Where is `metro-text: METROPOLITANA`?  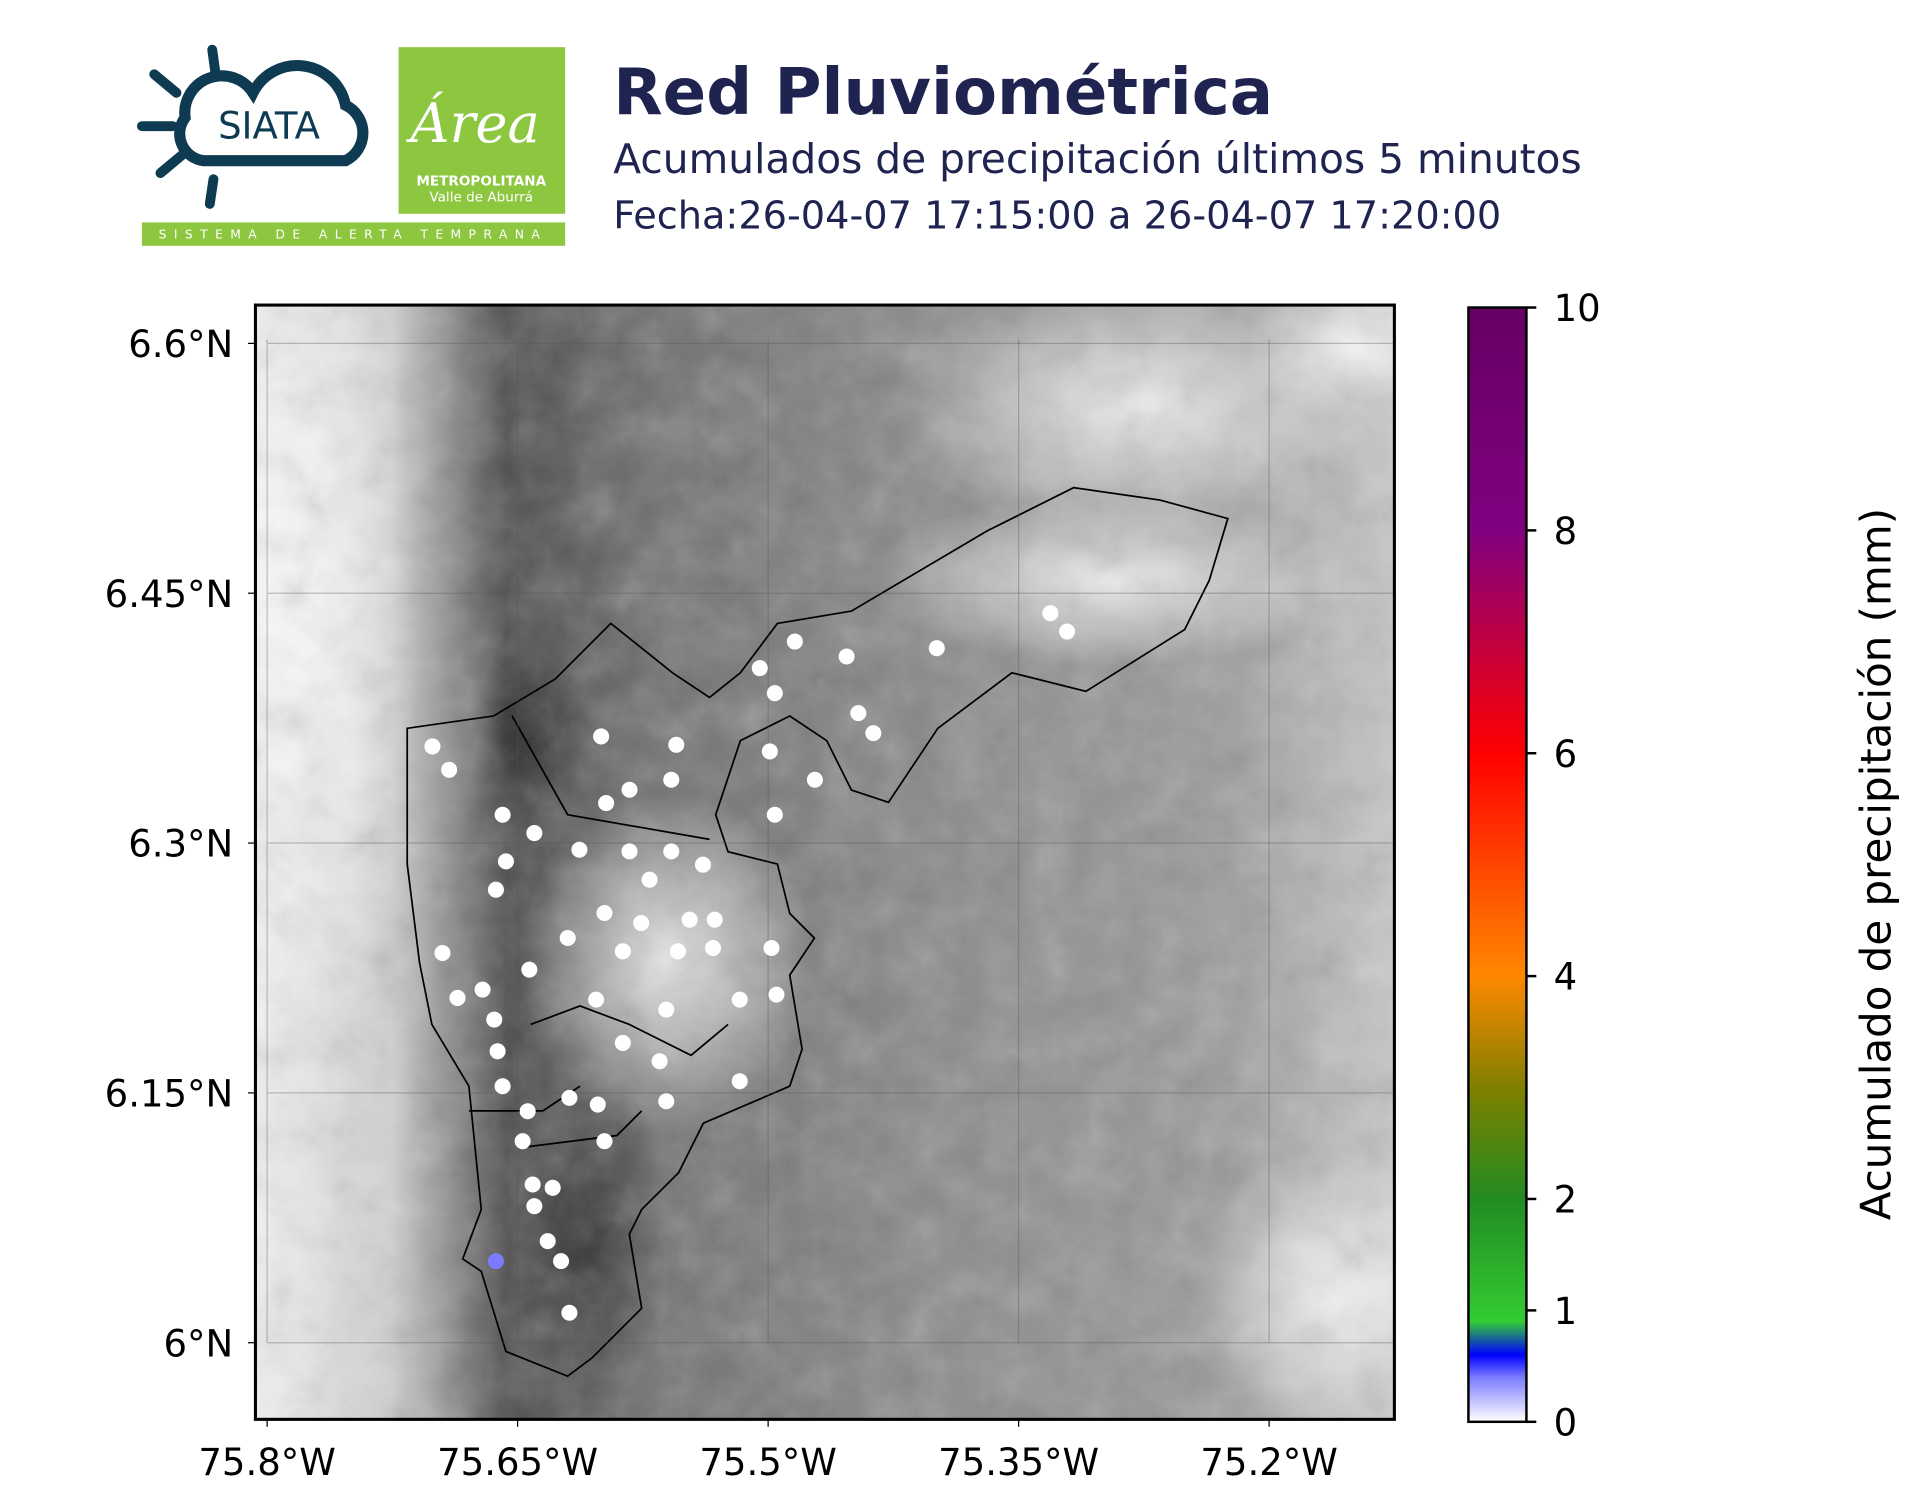
metro-text: METROPOLITANA is located at coordinates (481, 181).